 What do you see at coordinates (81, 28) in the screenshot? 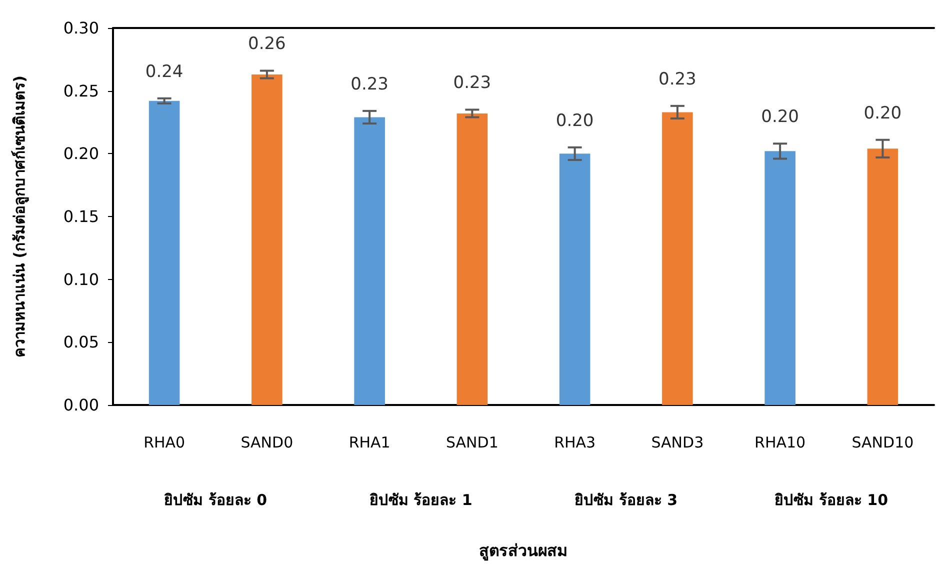
I see `y-tick-label: 0.30` at bounding box center [81, 28].